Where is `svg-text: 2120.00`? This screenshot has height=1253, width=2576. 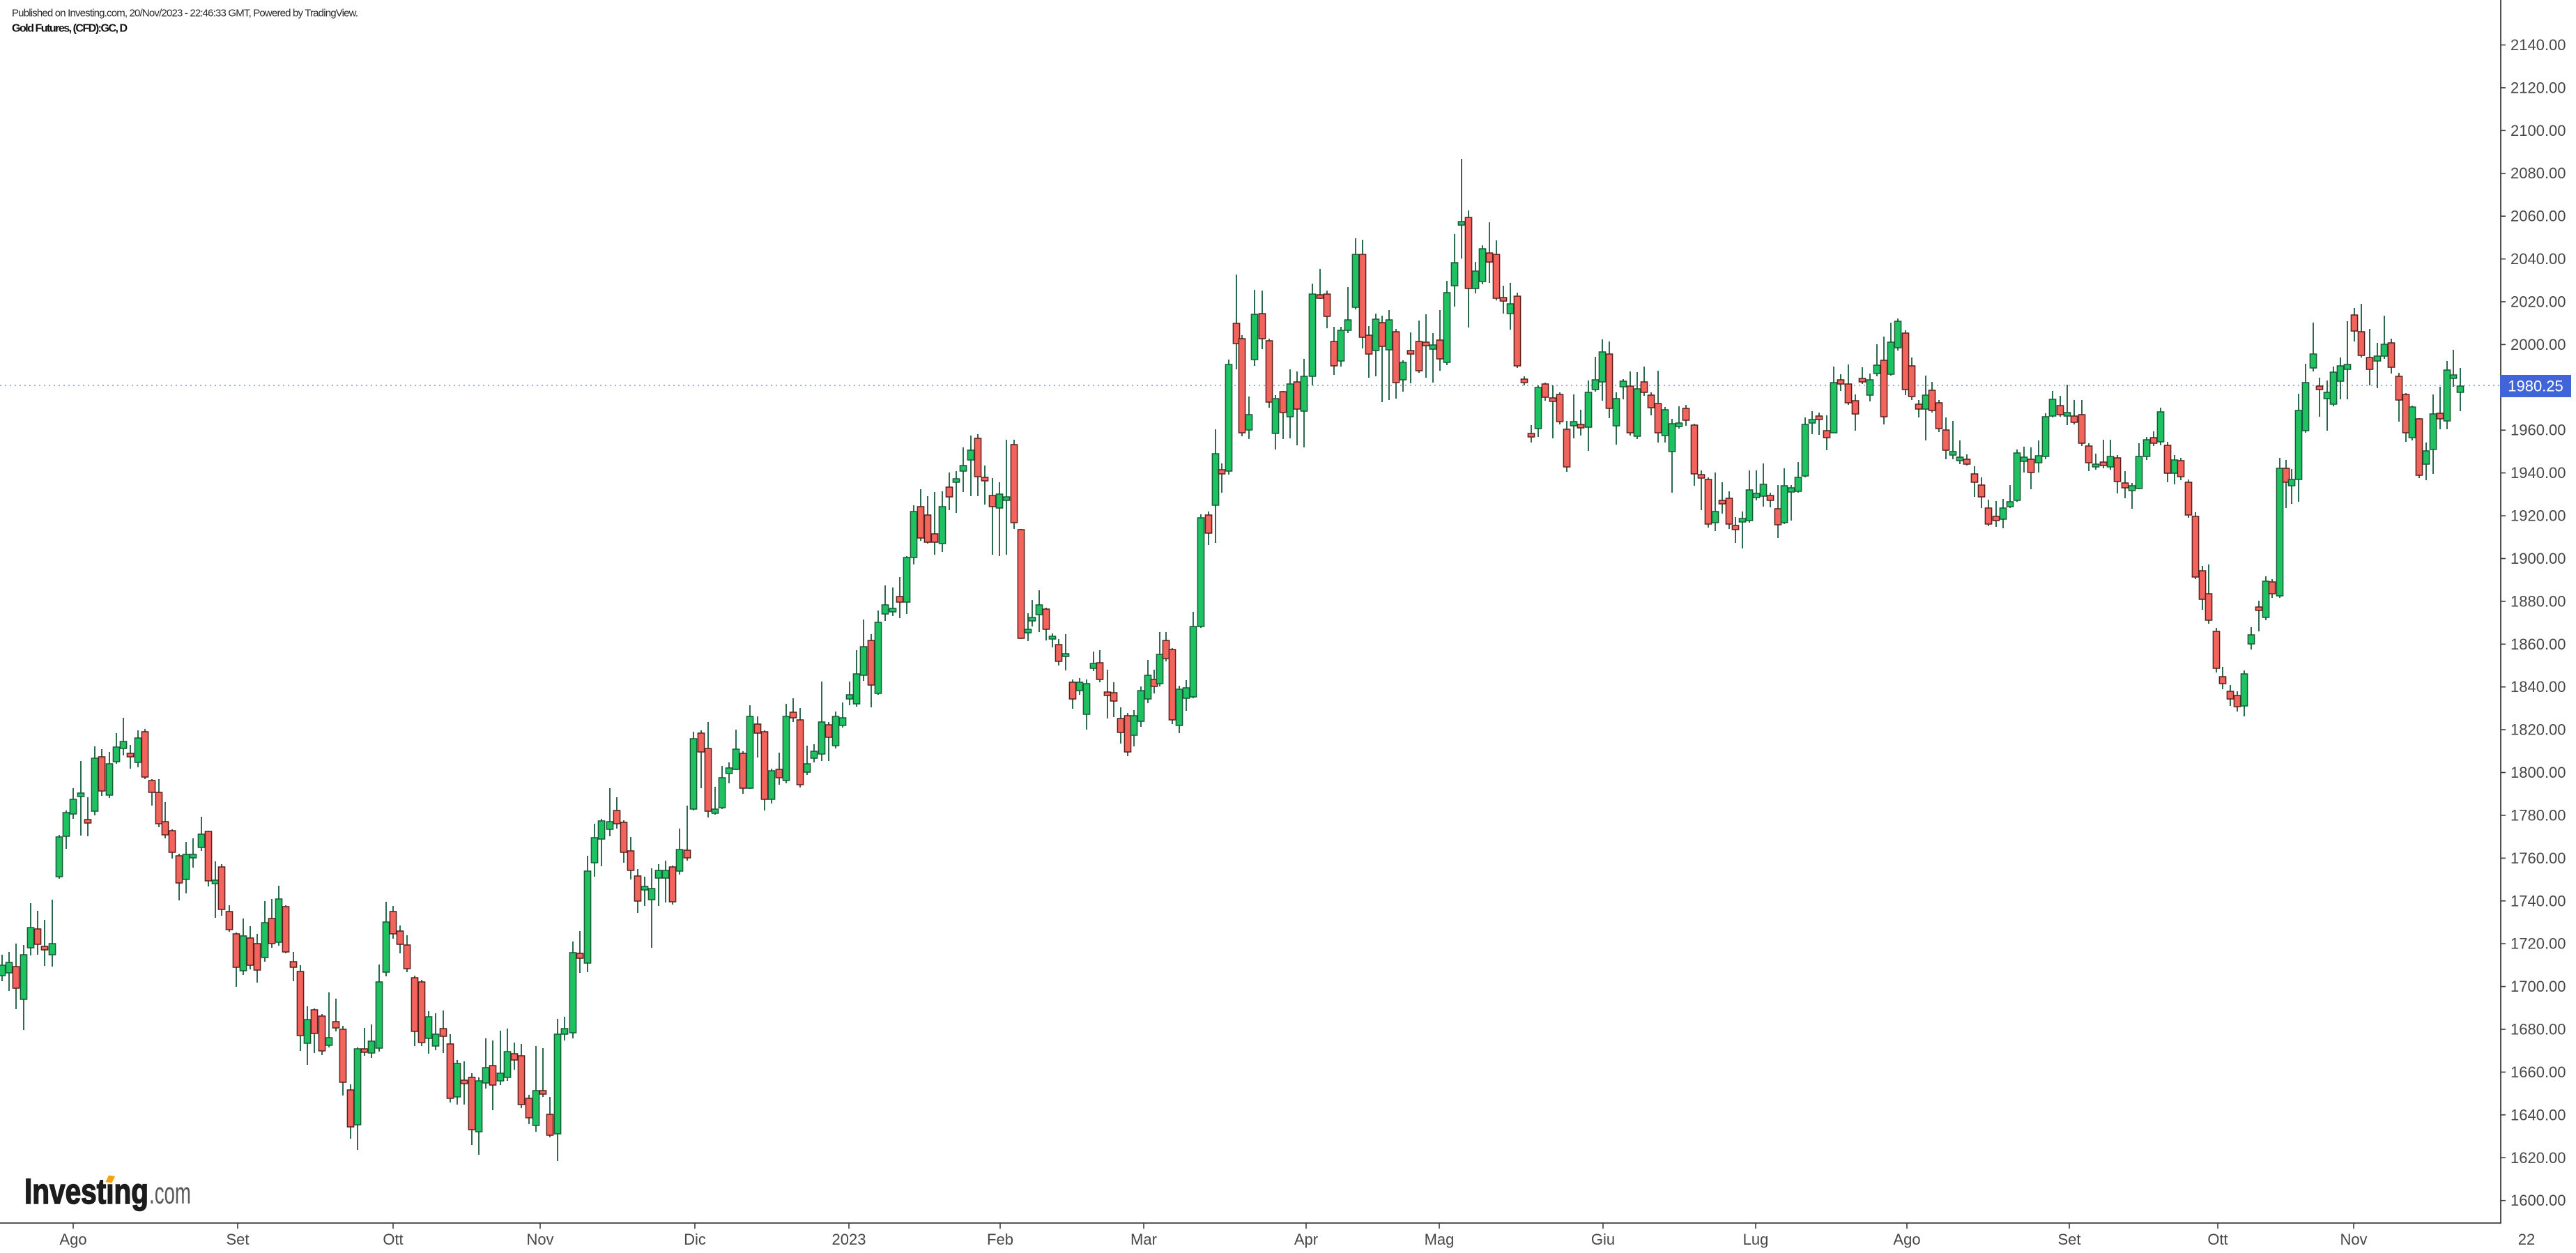
svg-text: 2120.00 is located at coordinates (2538, 87).